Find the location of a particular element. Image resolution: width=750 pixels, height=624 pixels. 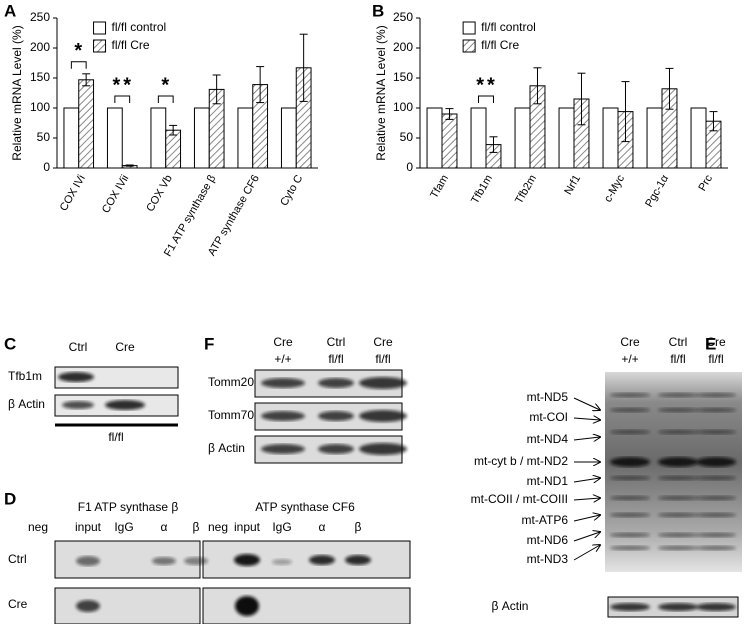

x-tick-label: Tfam is located at coordinates (439, 187).